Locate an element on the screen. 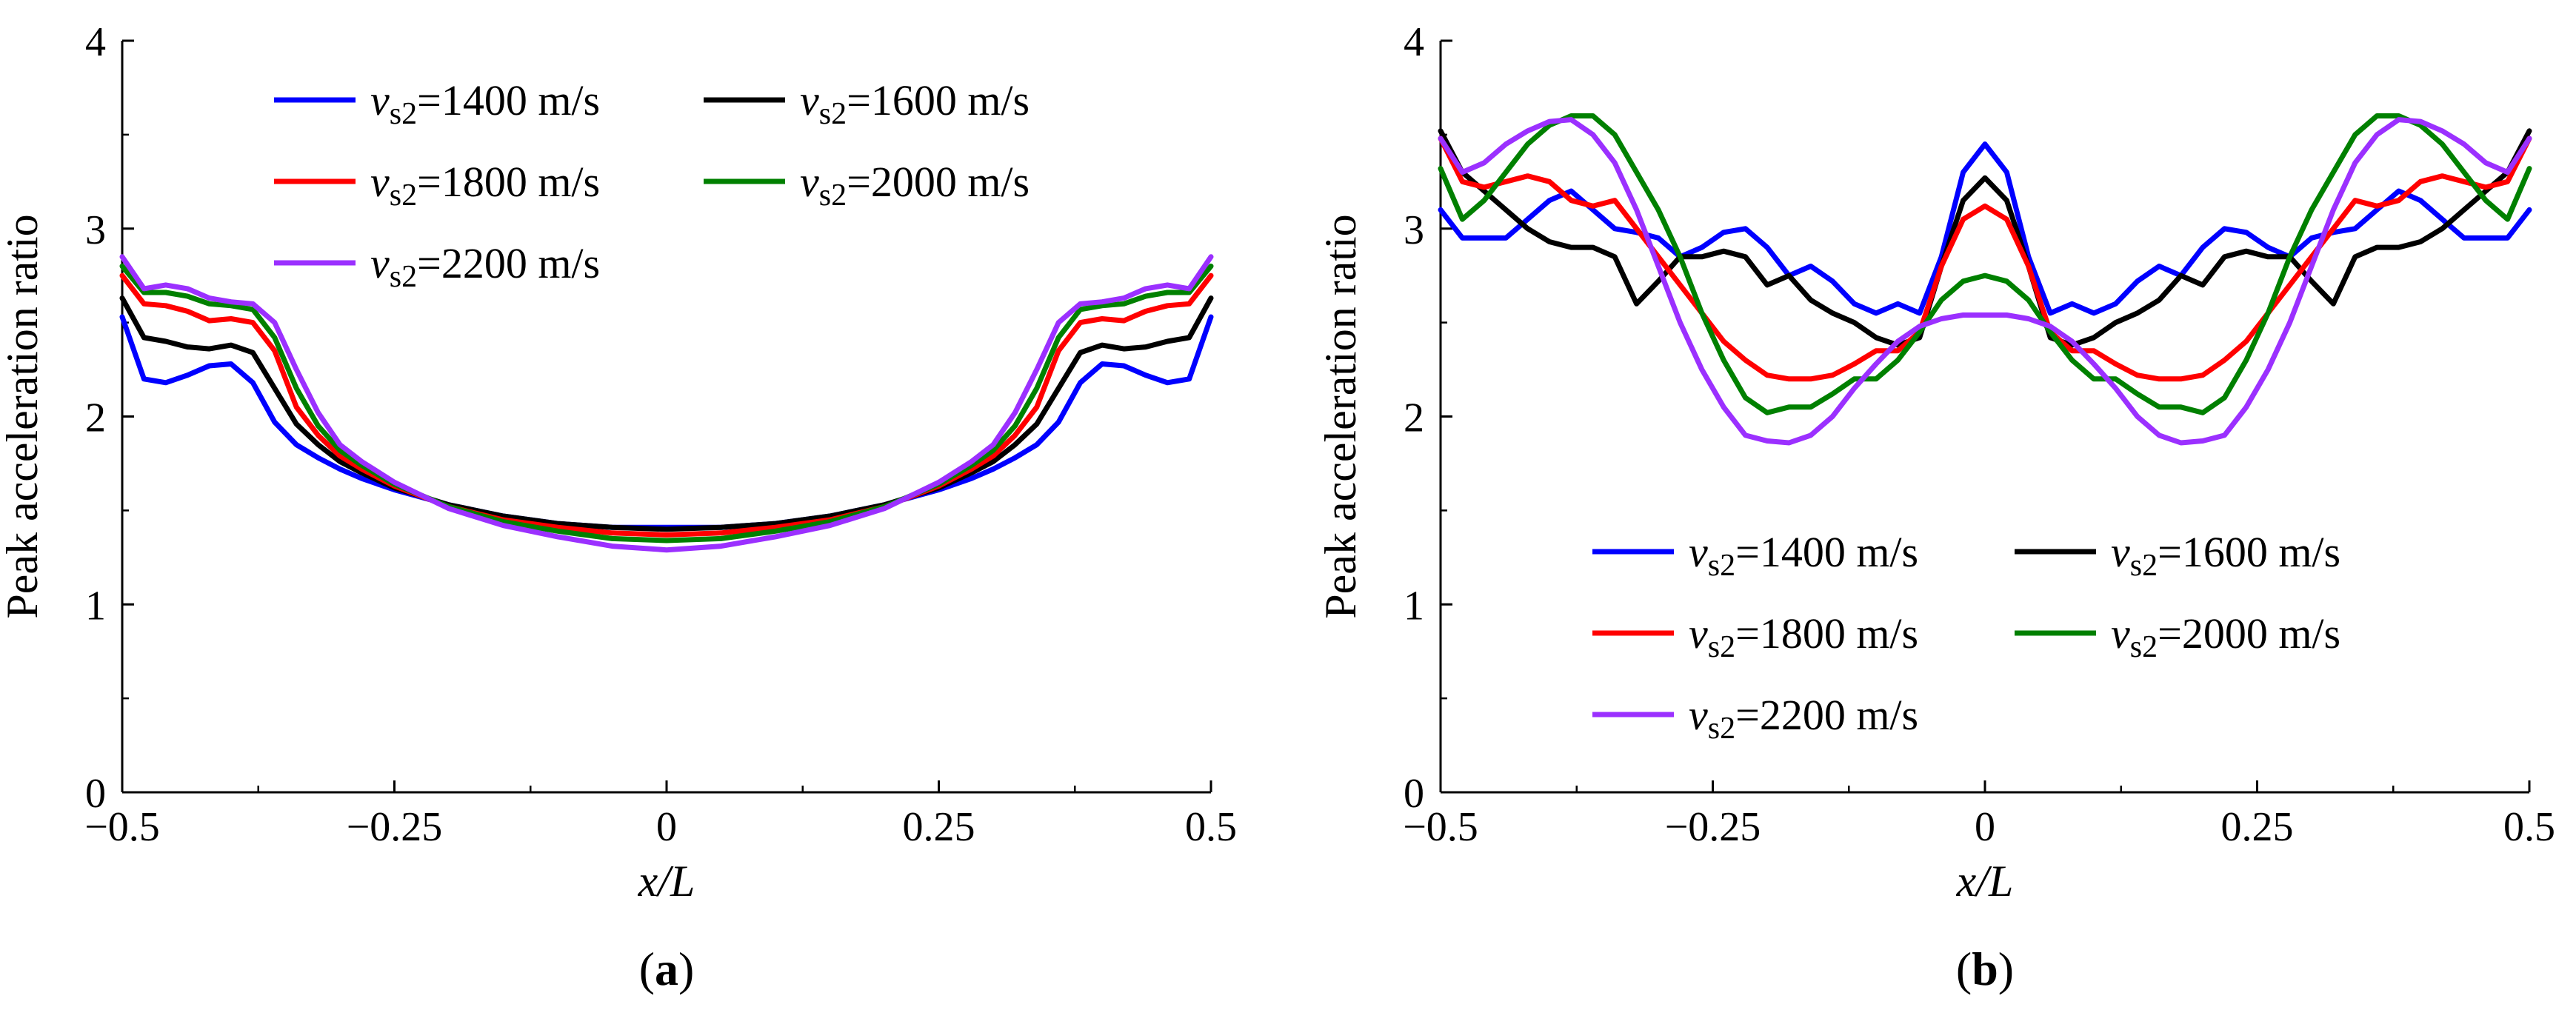  panel-label: (a) is located at coordinates (667, 969).